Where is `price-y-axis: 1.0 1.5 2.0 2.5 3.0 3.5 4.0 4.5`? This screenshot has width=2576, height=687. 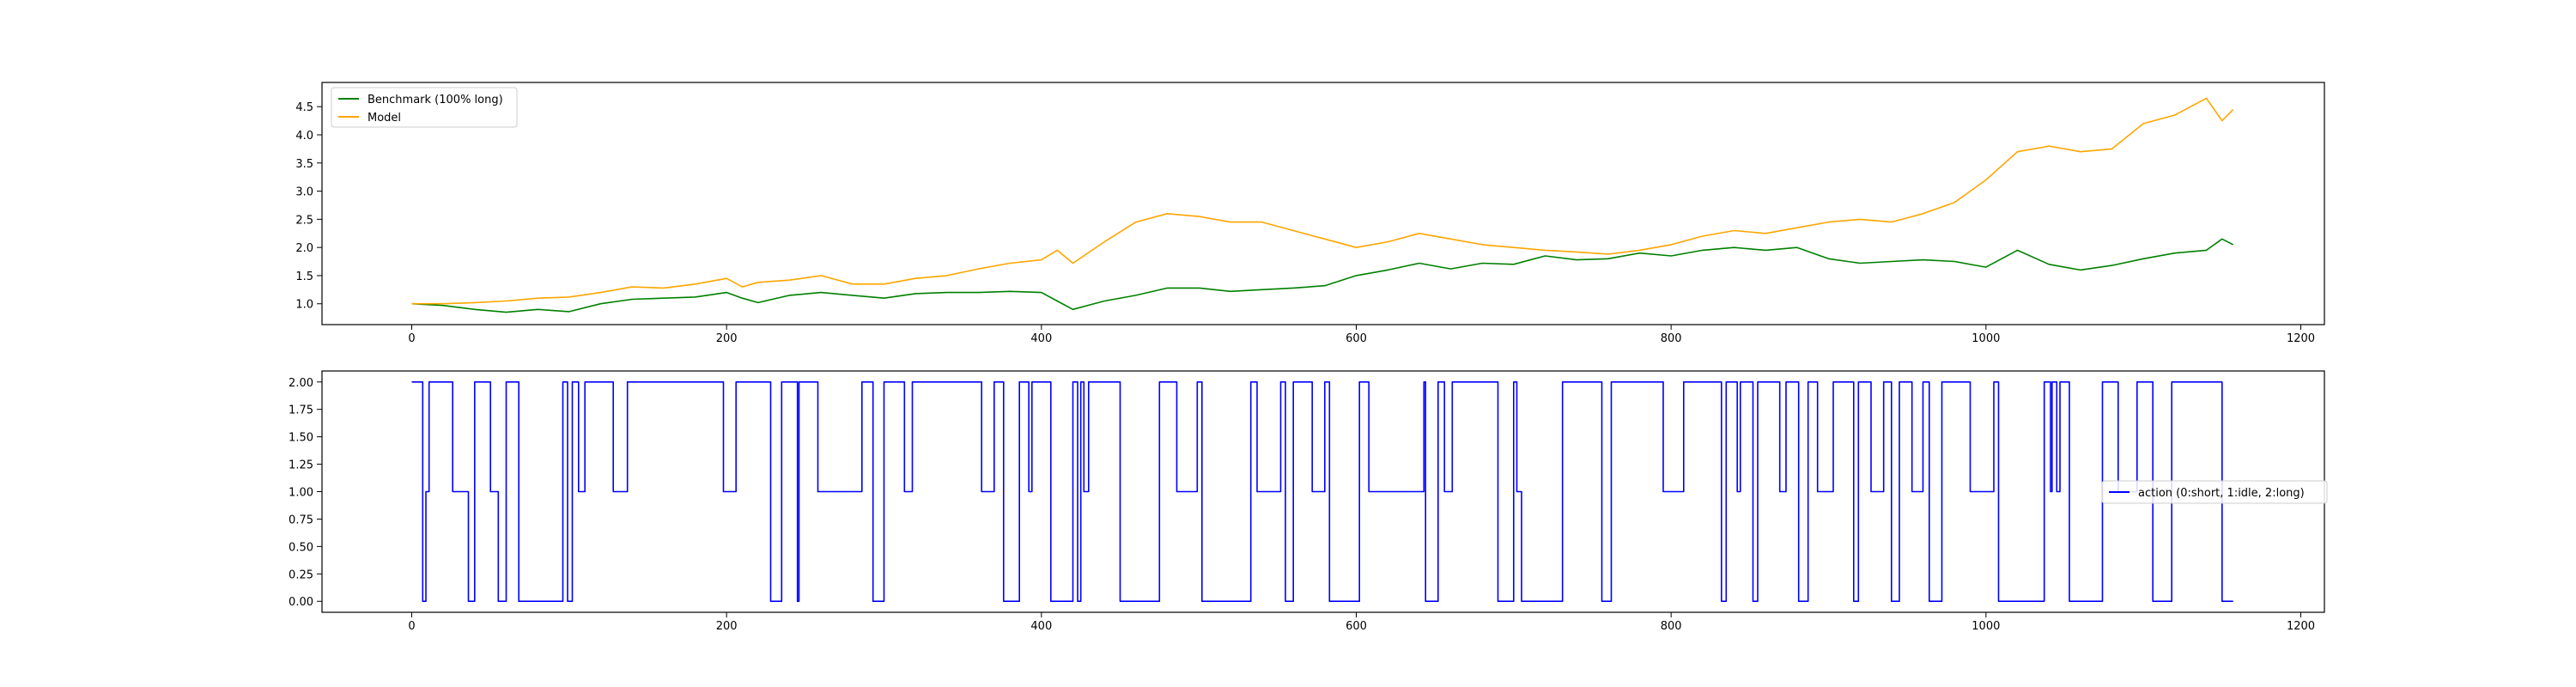 price-y-axis: 1.0 1.5 2.0 2.5 3.0 3.5 4.0 4.5 is located at coordinates (308, 206).